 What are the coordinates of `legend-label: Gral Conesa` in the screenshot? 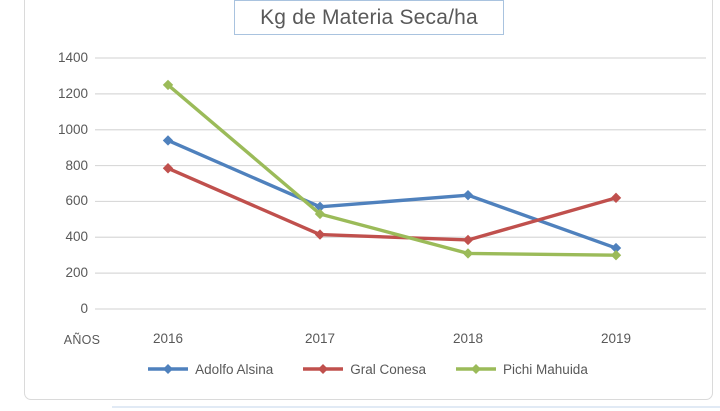 It's located at (388, 369).